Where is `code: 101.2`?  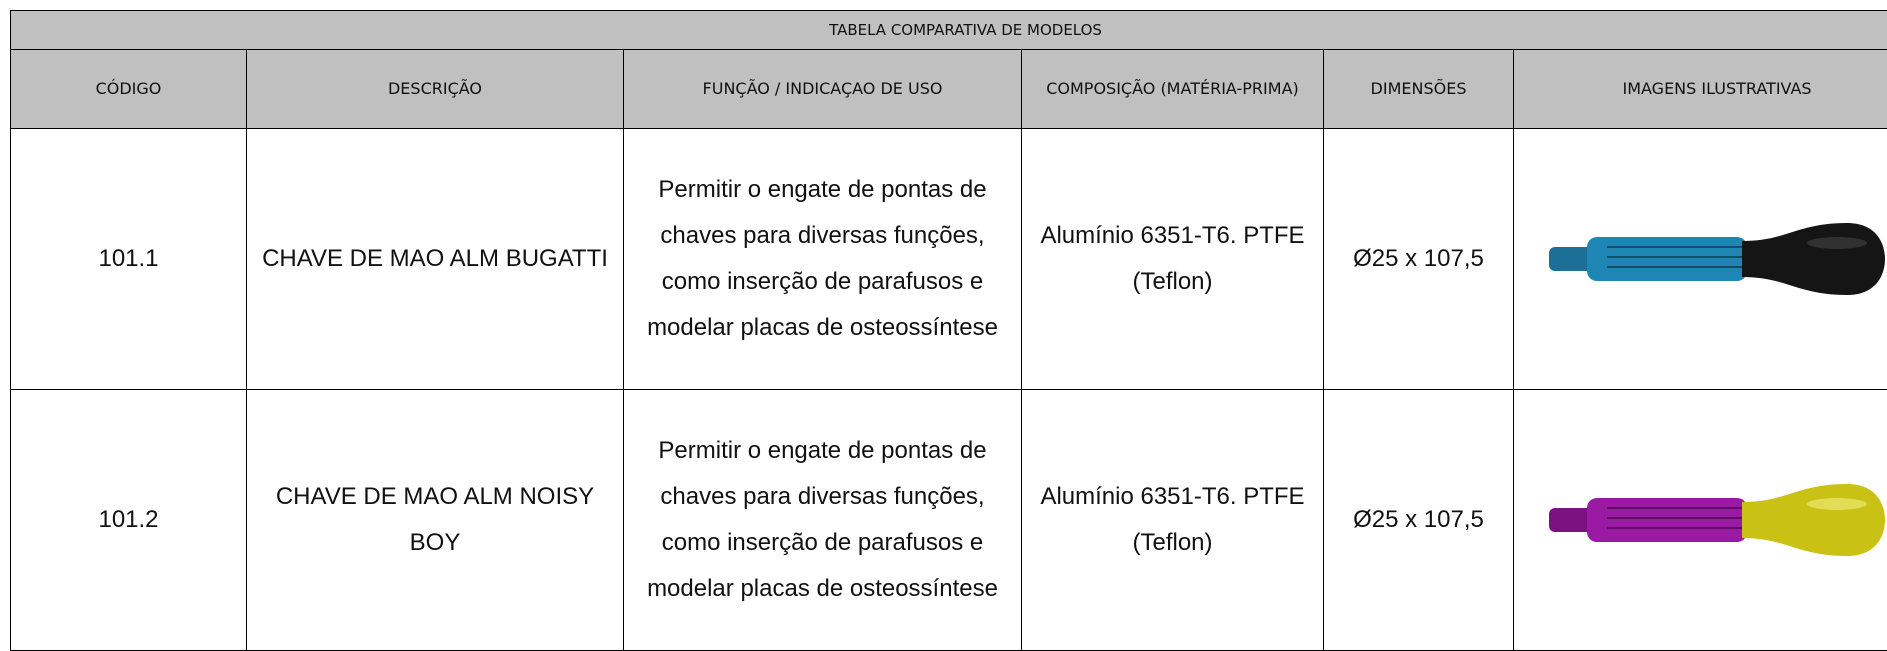
code: 101.2 is located at coordinates (128, 520).